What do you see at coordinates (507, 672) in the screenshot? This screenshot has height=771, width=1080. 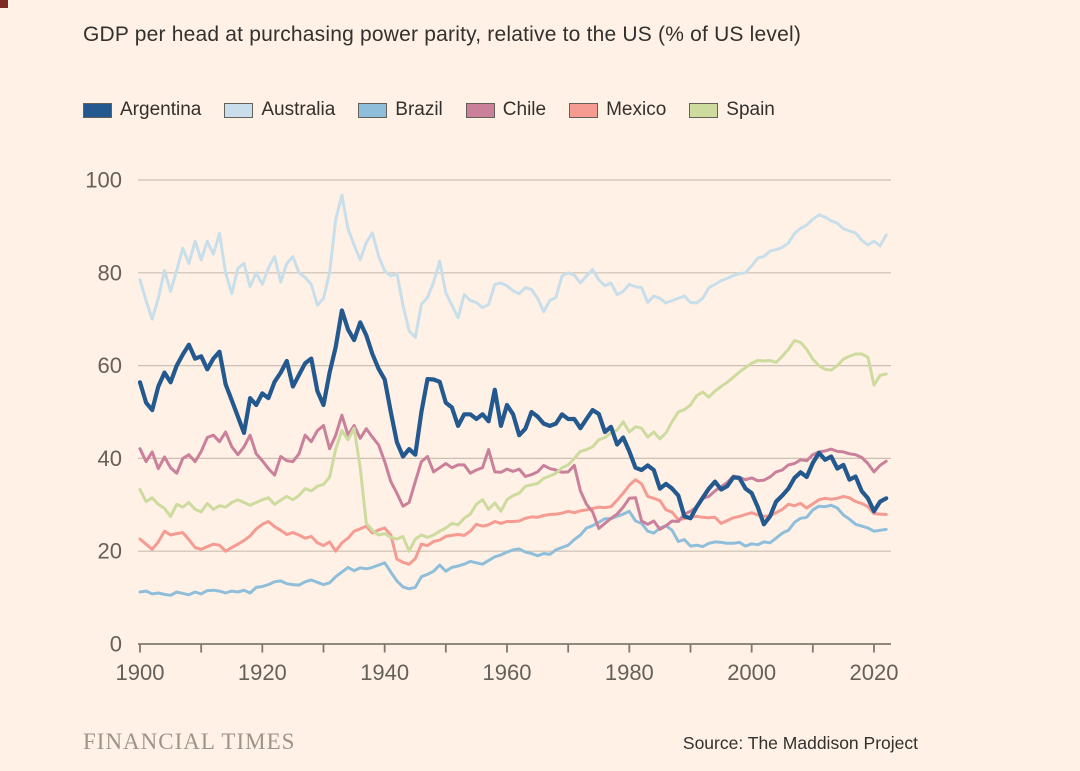 I see `x-tick-label-1960: 1960` at bounding box center [507, 672].